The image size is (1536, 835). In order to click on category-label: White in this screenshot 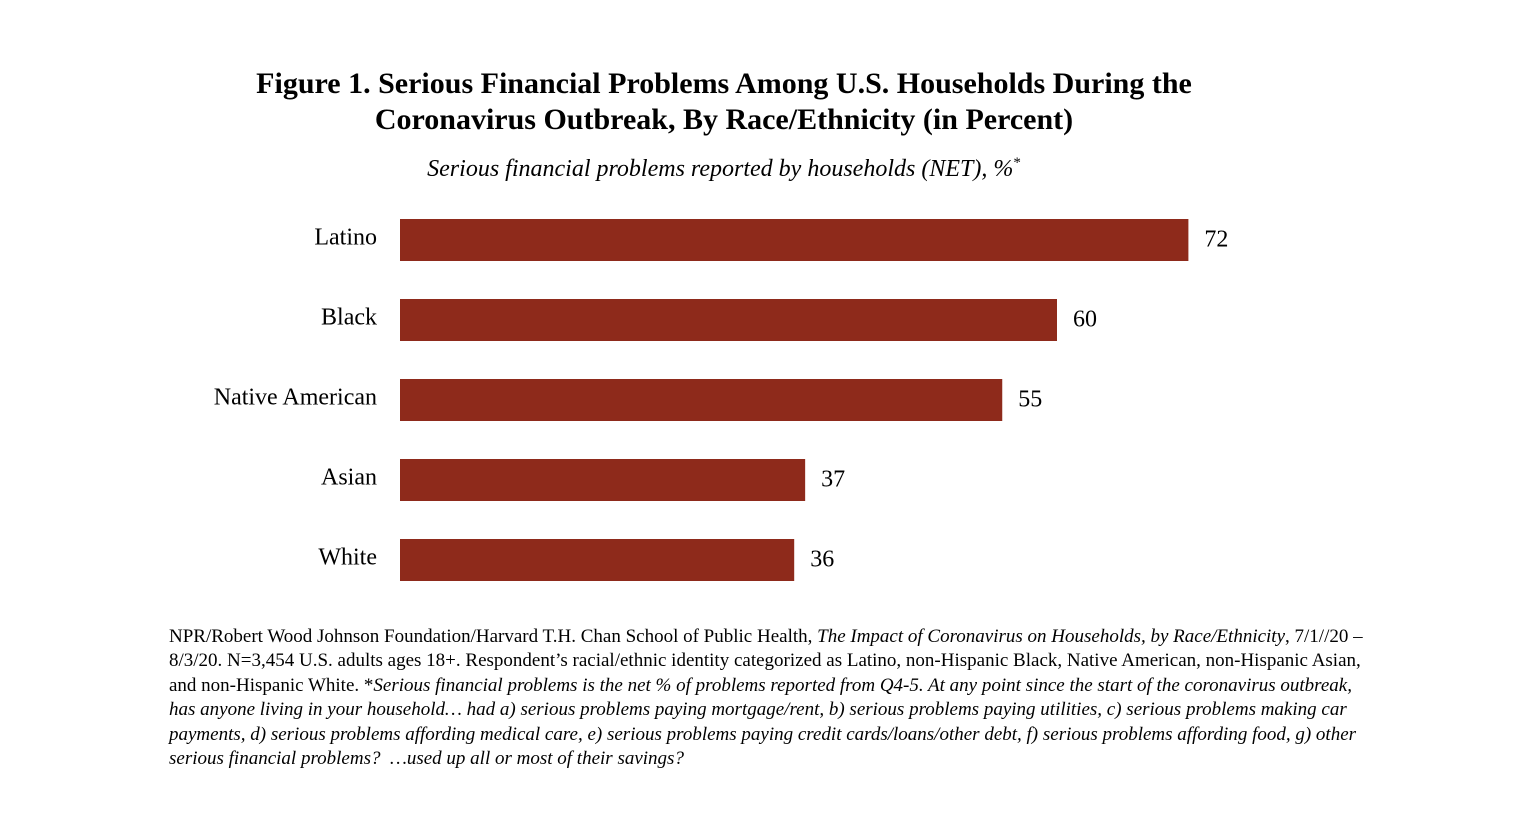, I will do `click(347, 558)`.